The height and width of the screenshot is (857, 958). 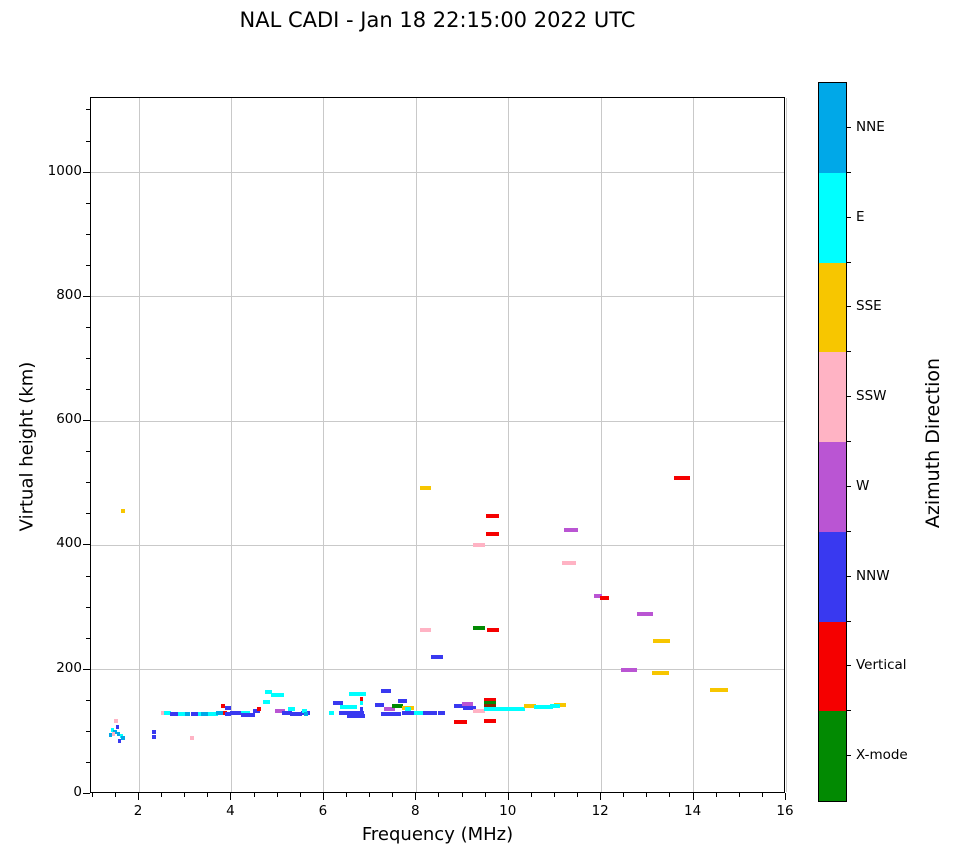 I want to click on data-point-maroon, so click(x=490, y=705).